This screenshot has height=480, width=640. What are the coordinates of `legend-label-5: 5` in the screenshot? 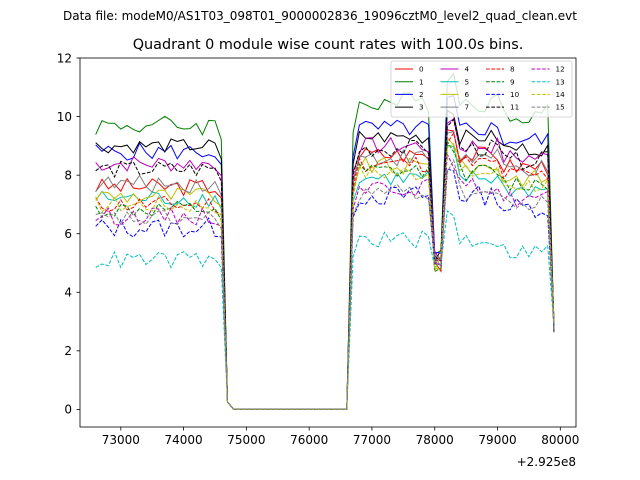 It's located at (467, 81).